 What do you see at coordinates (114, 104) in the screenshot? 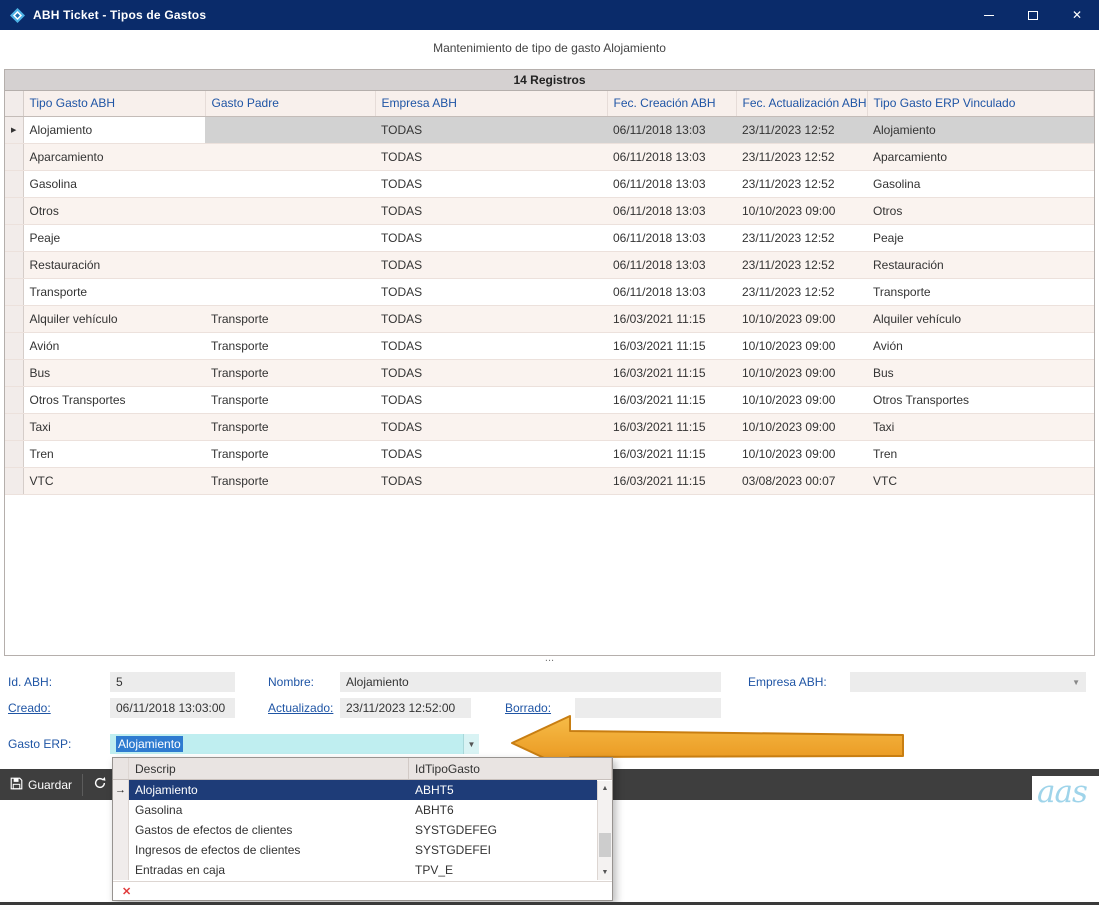
I see `col-header-tipo-gasto-abh: Tipo Gasto ABH` at bounding box center [114, 104].